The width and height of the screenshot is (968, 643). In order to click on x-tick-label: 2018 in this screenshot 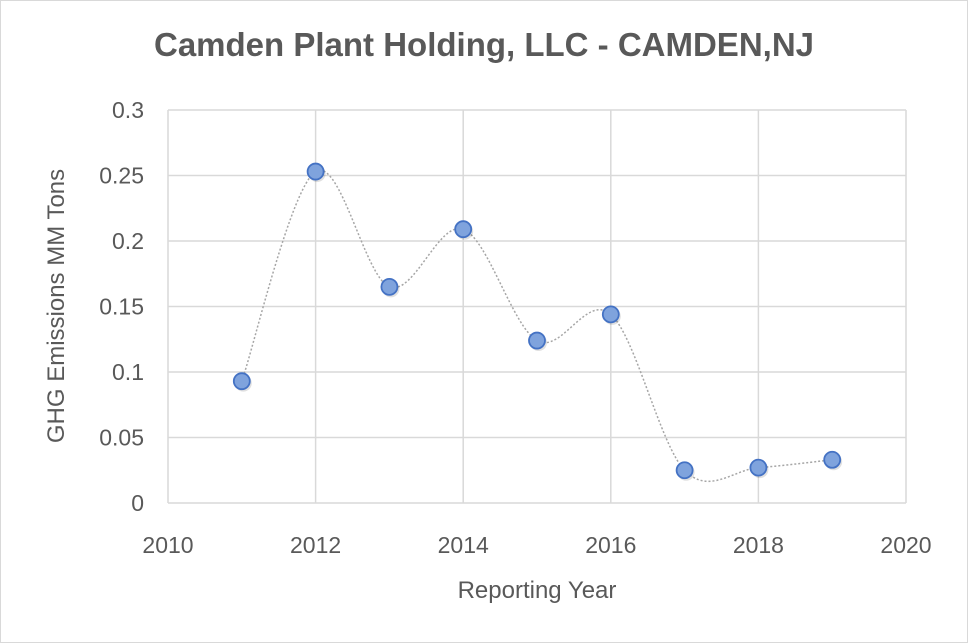, I will do `click(758, 545)`.